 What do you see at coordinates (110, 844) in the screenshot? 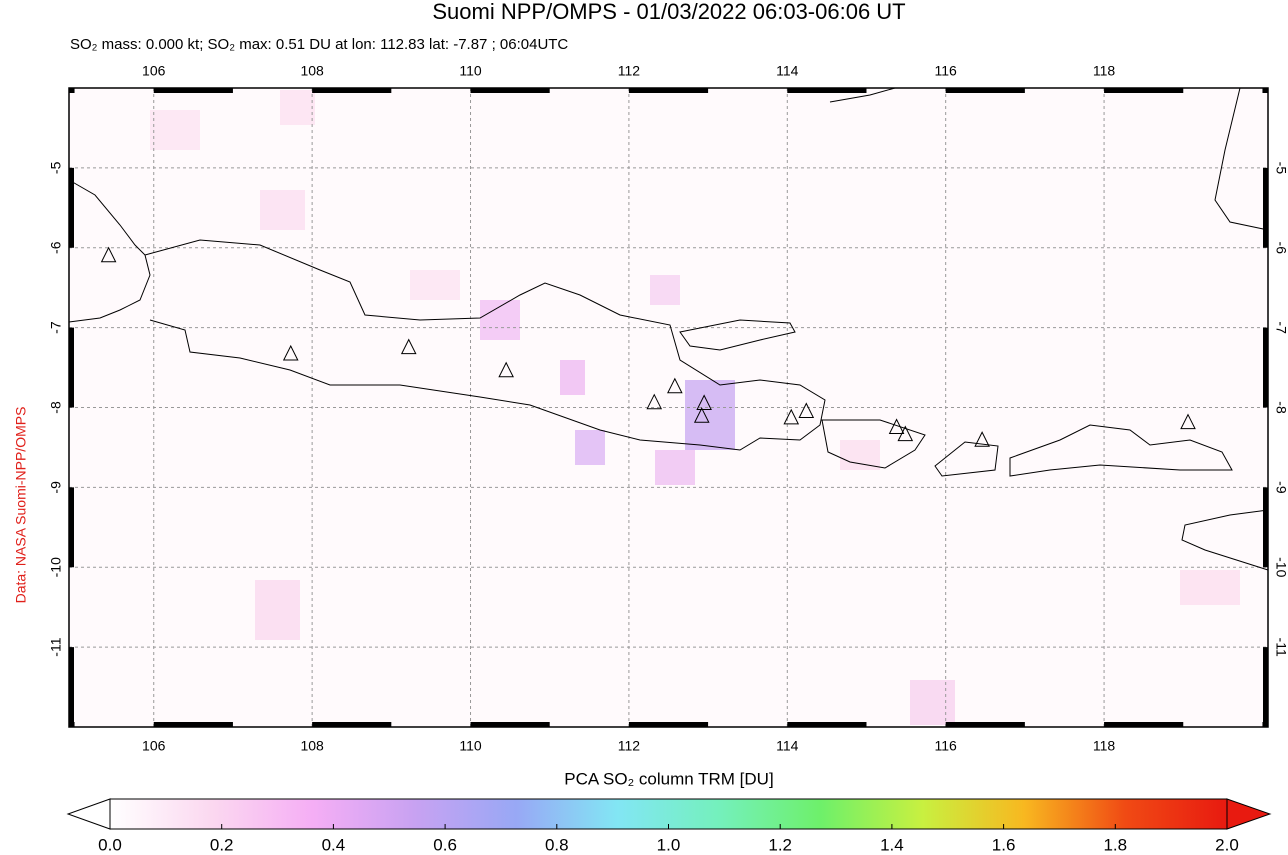
I see `colorbar-tick-label: 0.0` at bounding box center [110, 844].